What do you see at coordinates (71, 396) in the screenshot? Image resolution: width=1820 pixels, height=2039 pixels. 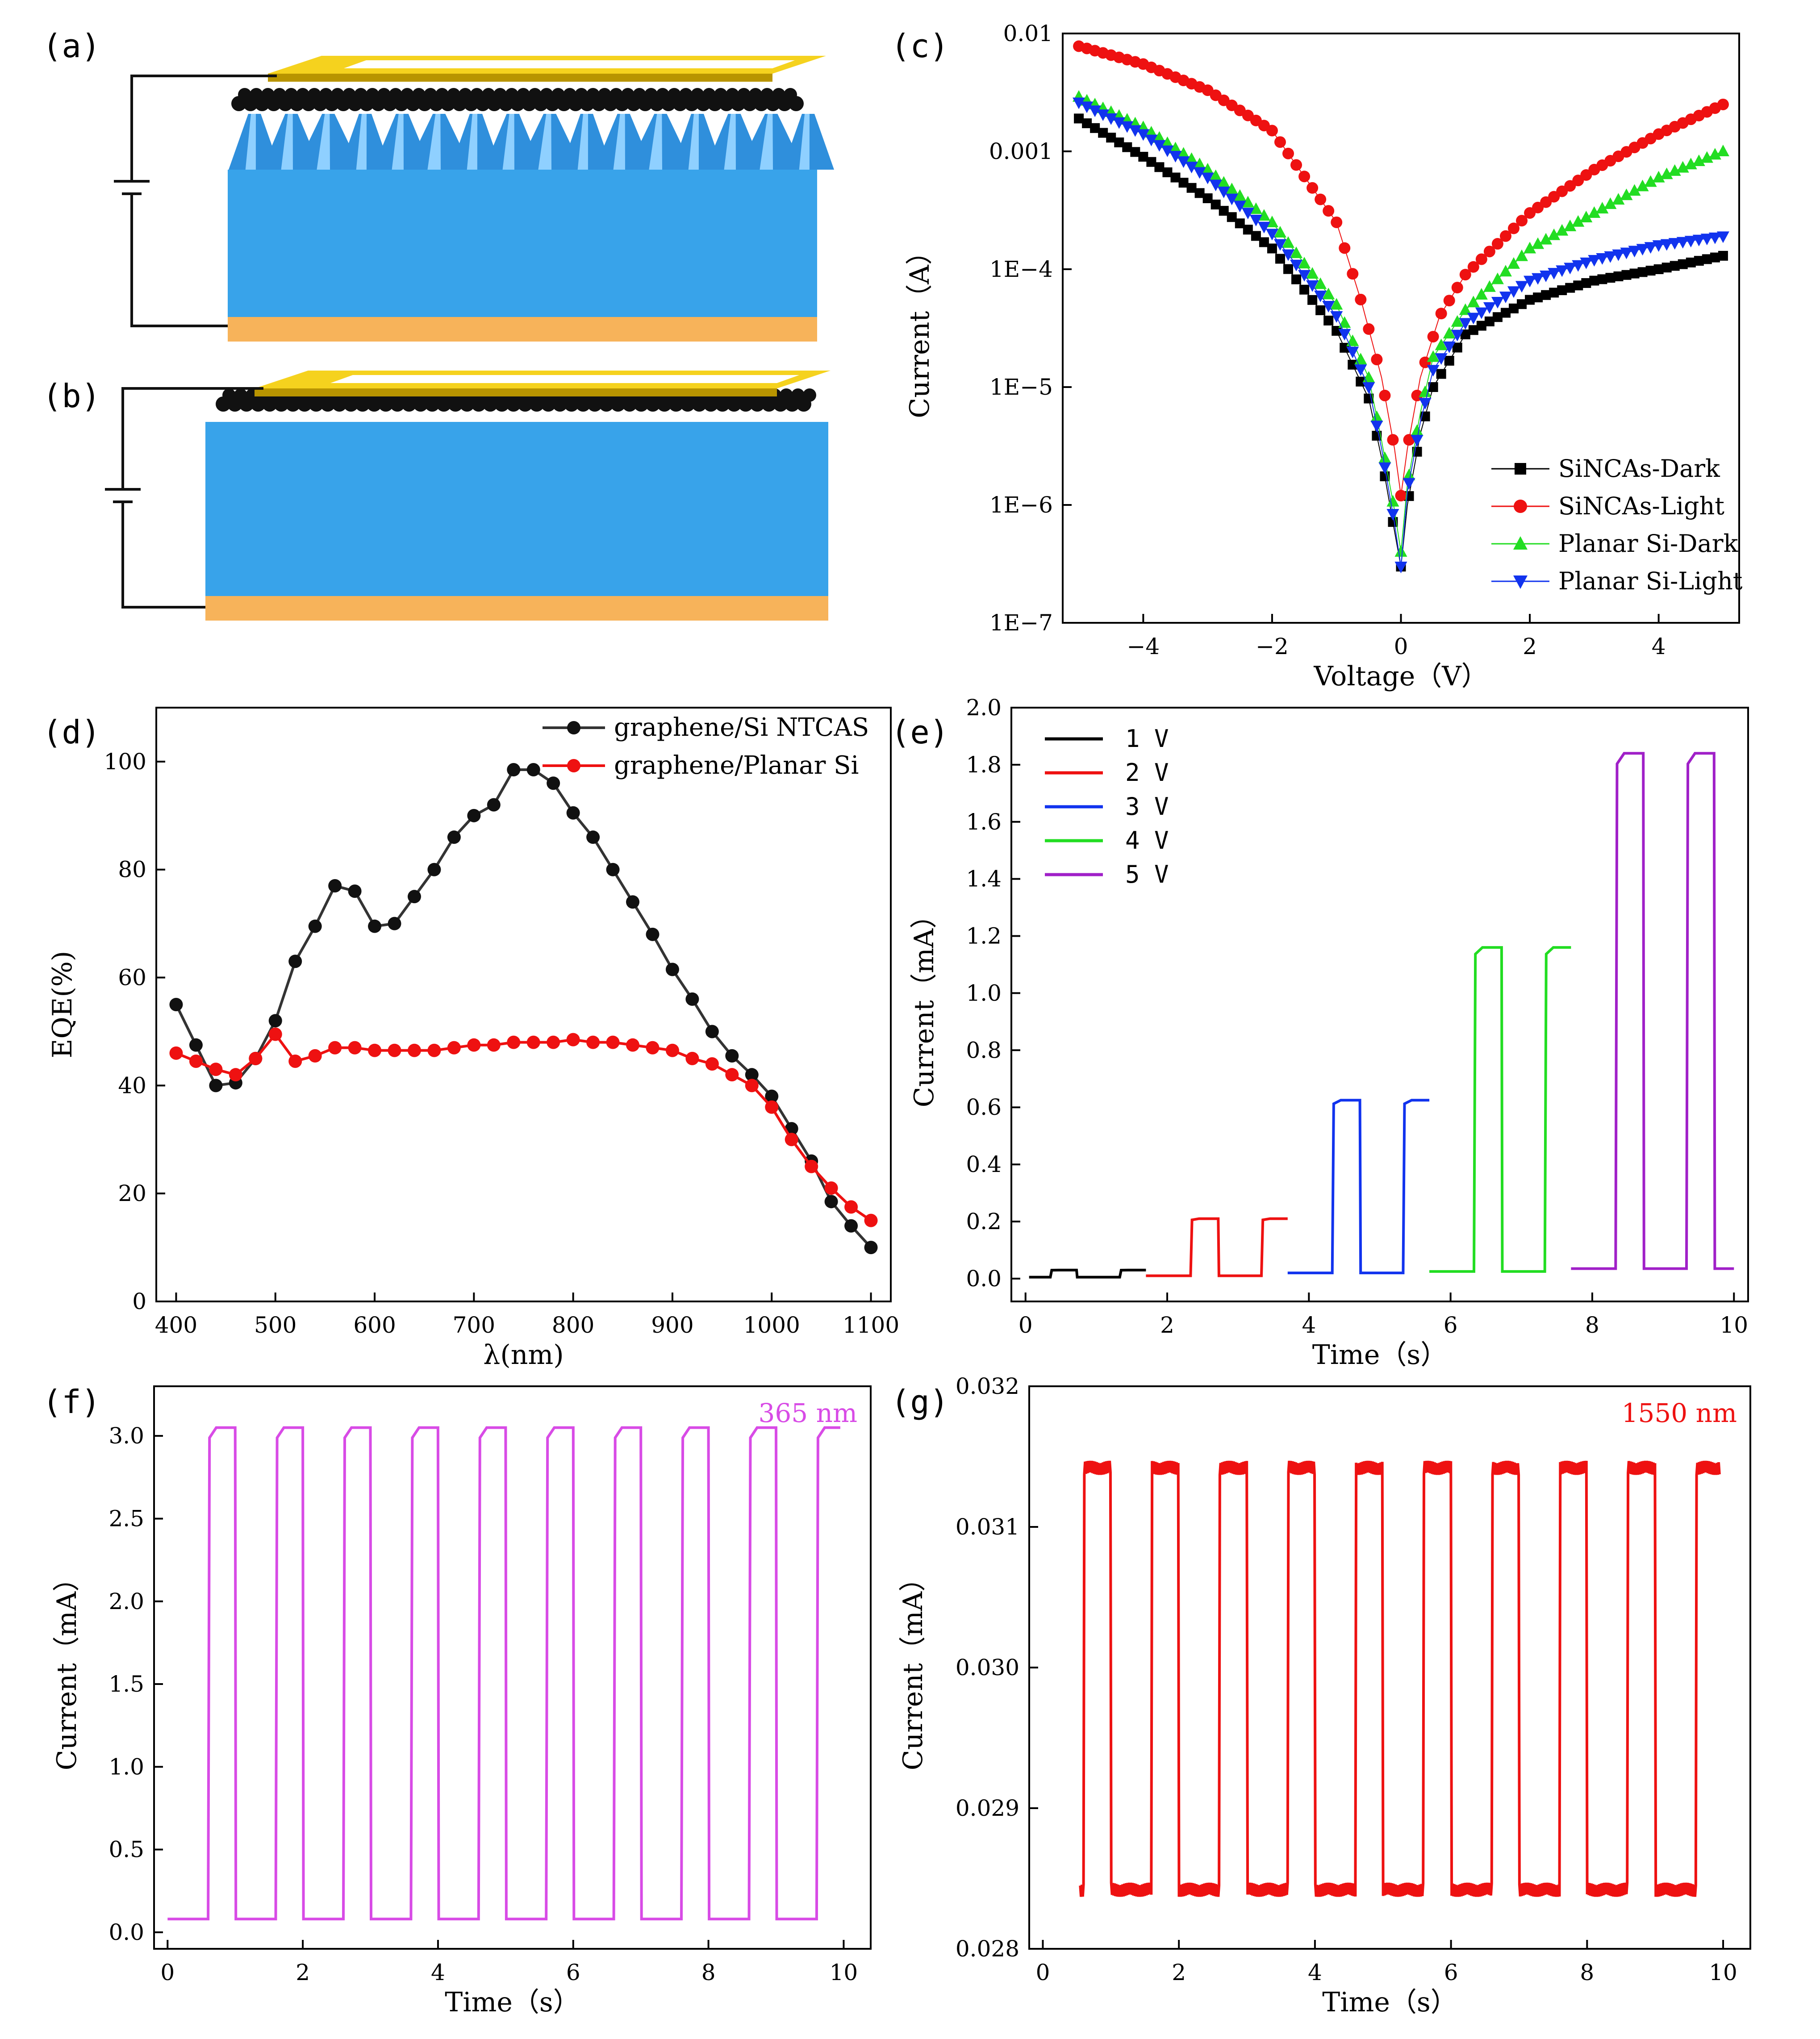 I see `panel-label-b: (b)` at bounding box center [71, 396].